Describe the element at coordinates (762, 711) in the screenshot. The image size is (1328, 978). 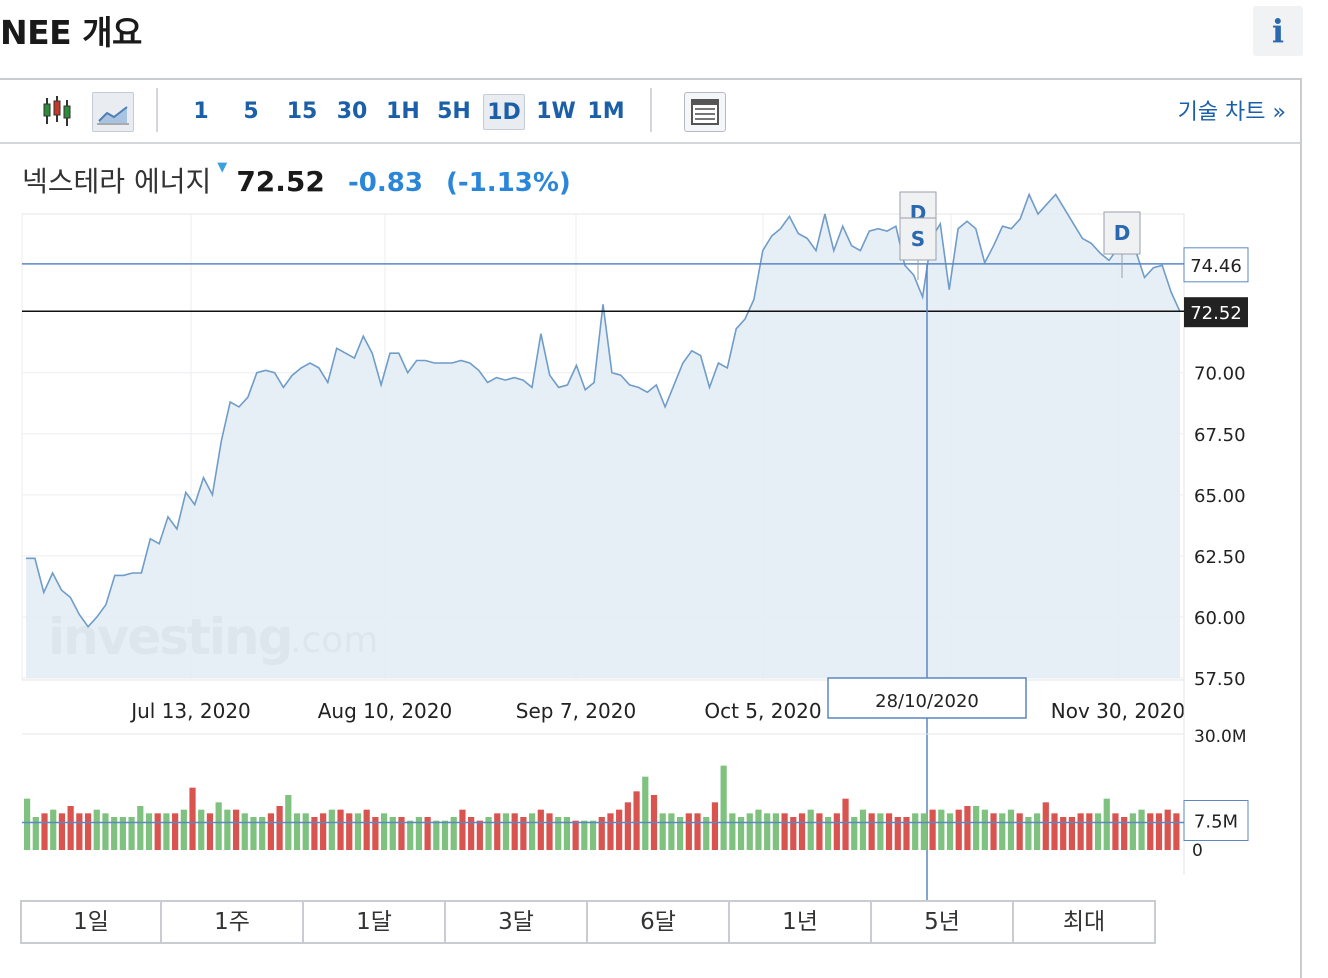
I see `x-tick-label: Oct 5, 2020` at that location.